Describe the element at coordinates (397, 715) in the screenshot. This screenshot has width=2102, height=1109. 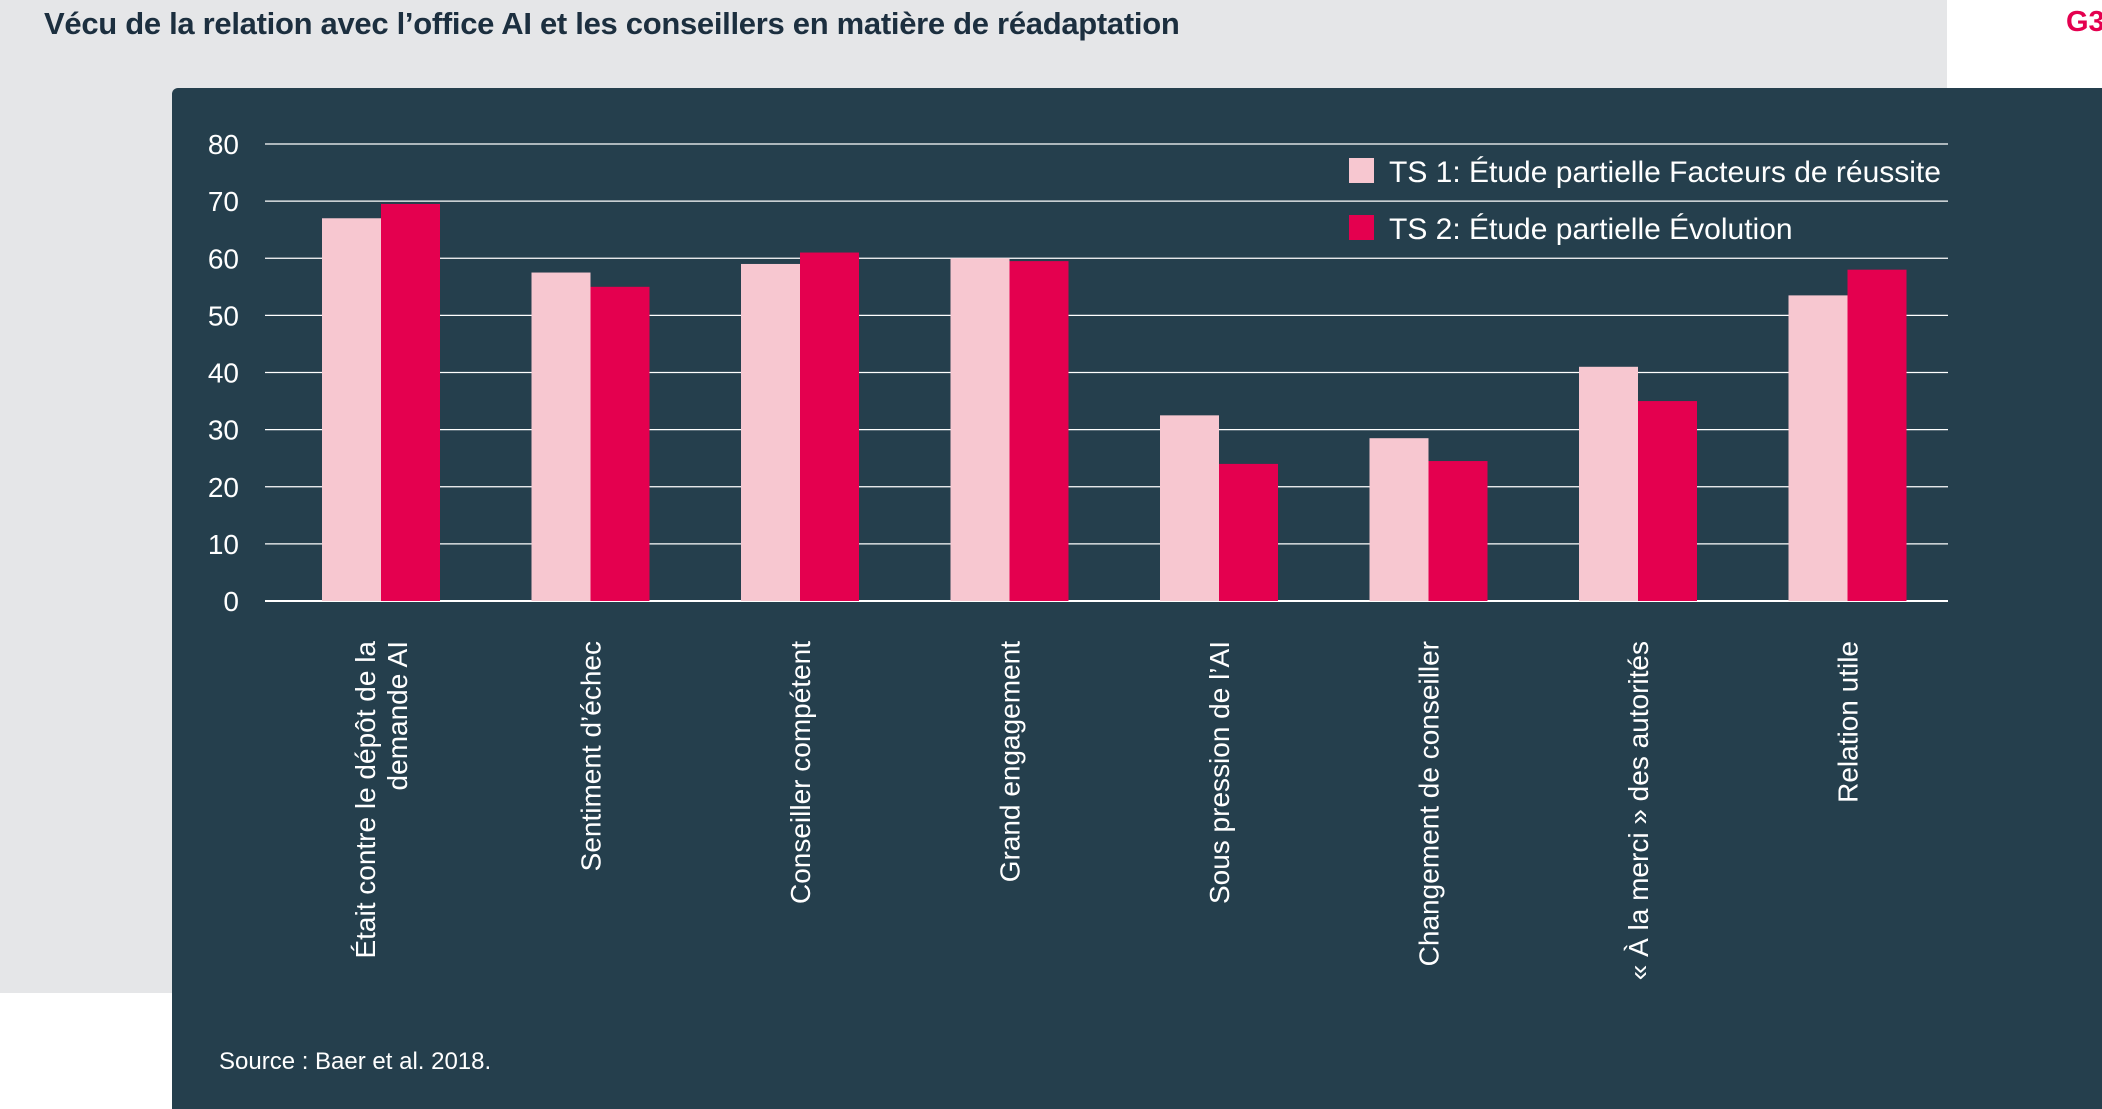
I see `category-label: demande AI` at that location.